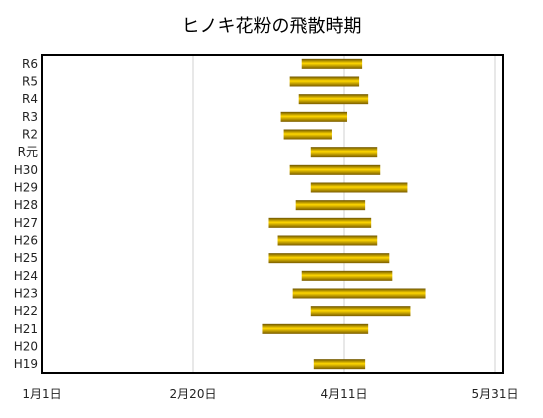  I want to click on bar-H29, so click(359, 187).